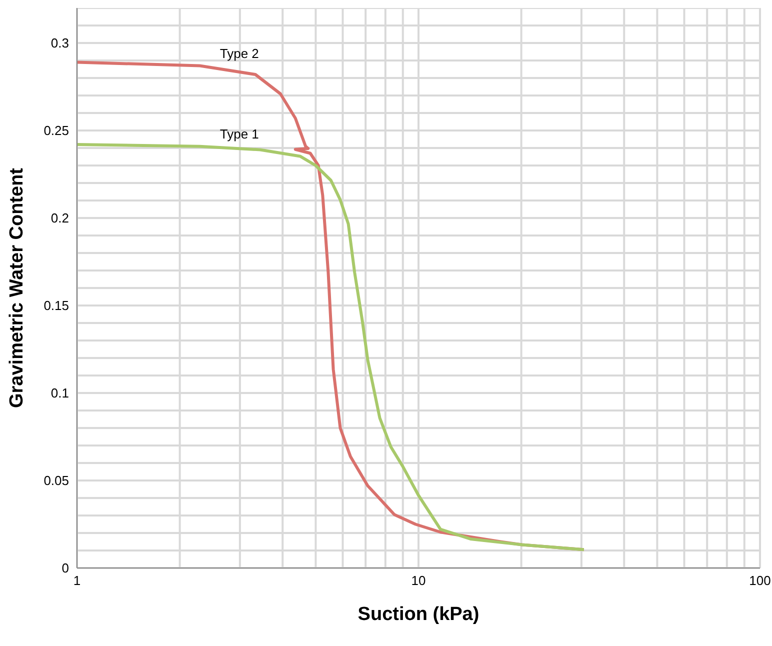  Describe the element at coordinates (239, 53) in the screenshot. I see `series-label: Type 2` at that location.